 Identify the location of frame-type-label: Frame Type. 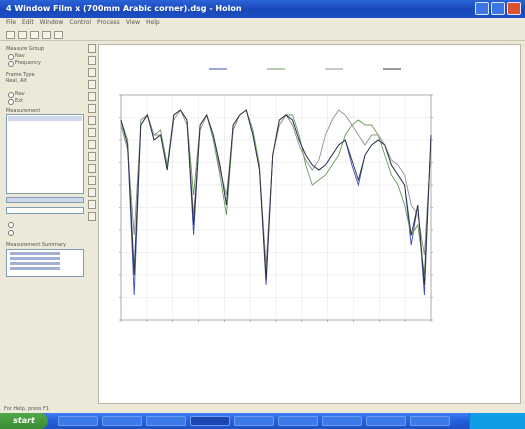
(20, 75).